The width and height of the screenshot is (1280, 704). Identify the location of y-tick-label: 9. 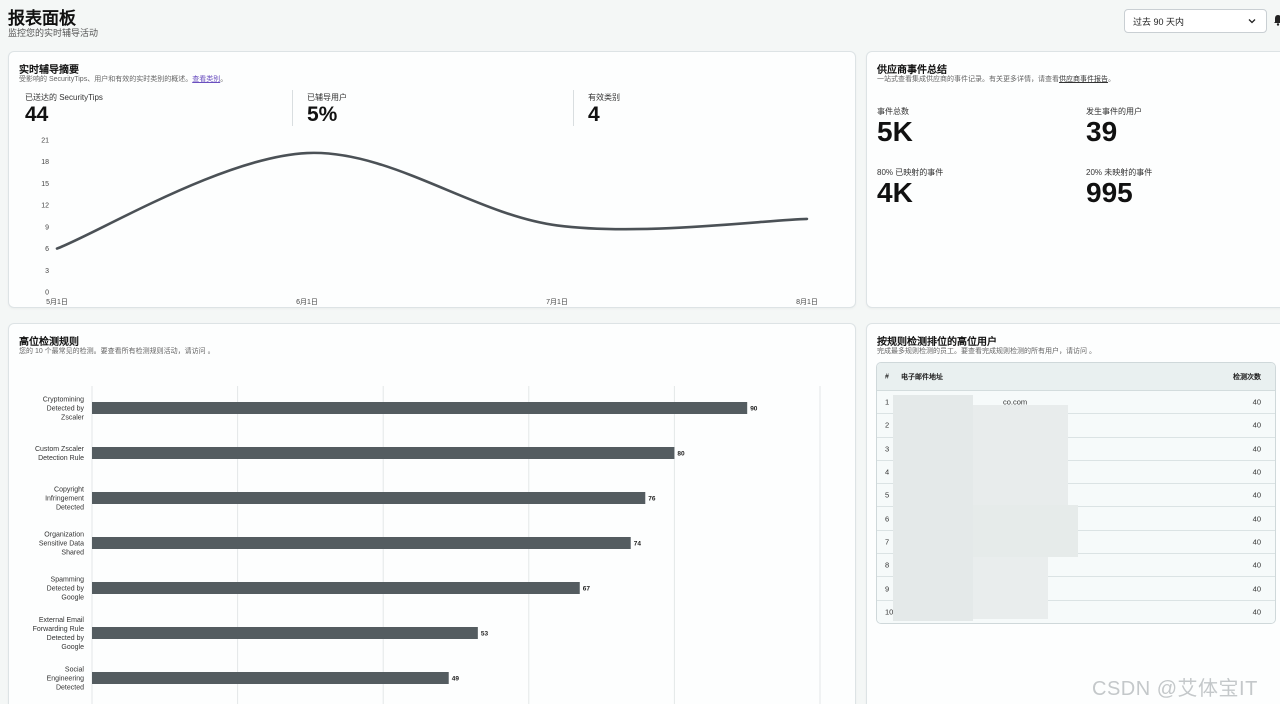
(47, 227).